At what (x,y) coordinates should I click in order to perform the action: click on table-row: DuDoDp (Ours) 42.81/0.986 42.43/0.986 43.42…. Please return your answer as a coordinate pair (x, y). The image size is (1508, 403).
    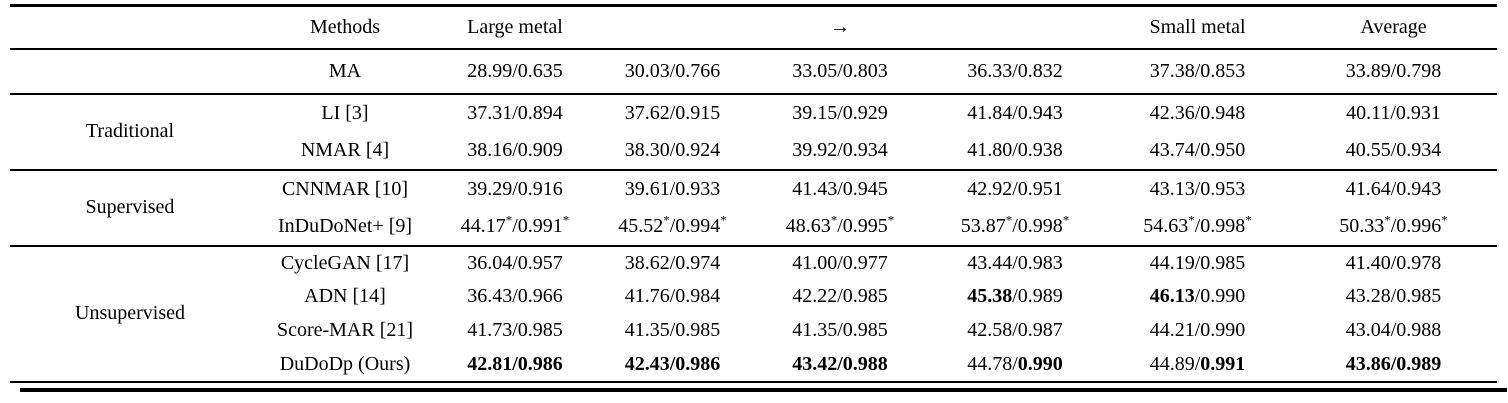
    Looking at the image, I should click on (753, 365).